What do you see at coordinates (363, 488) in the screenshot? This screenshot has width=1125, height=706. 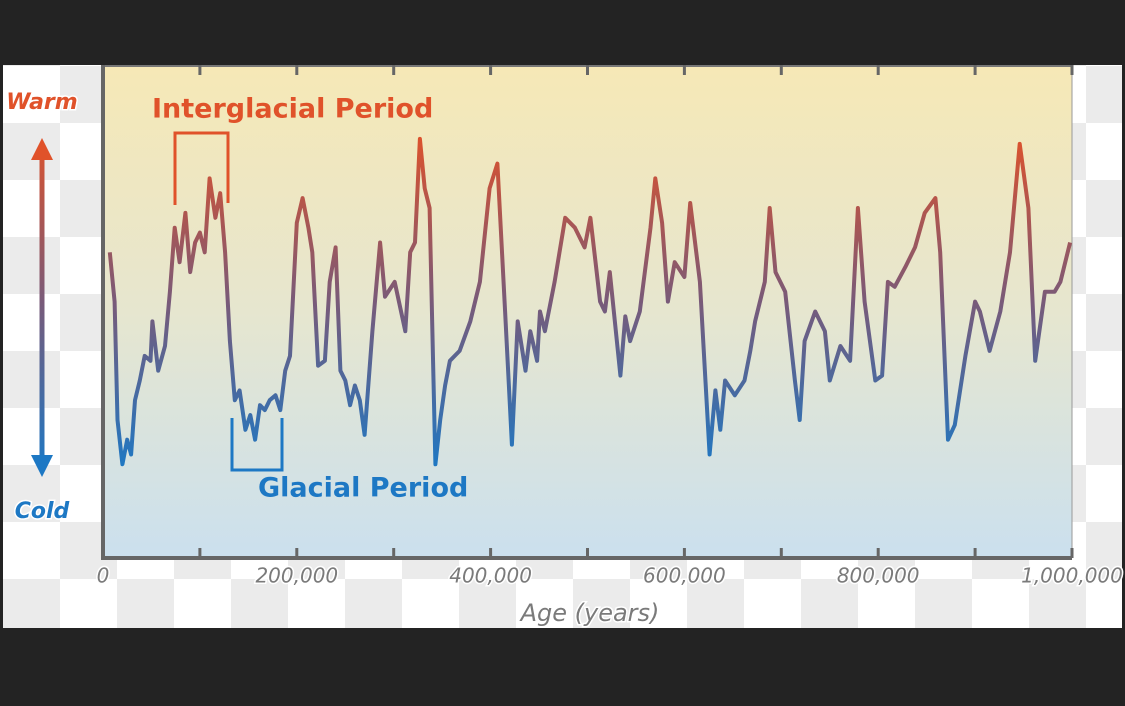 I see `glacial-annotation: Glacial Period` at bounding box center [363, 488].